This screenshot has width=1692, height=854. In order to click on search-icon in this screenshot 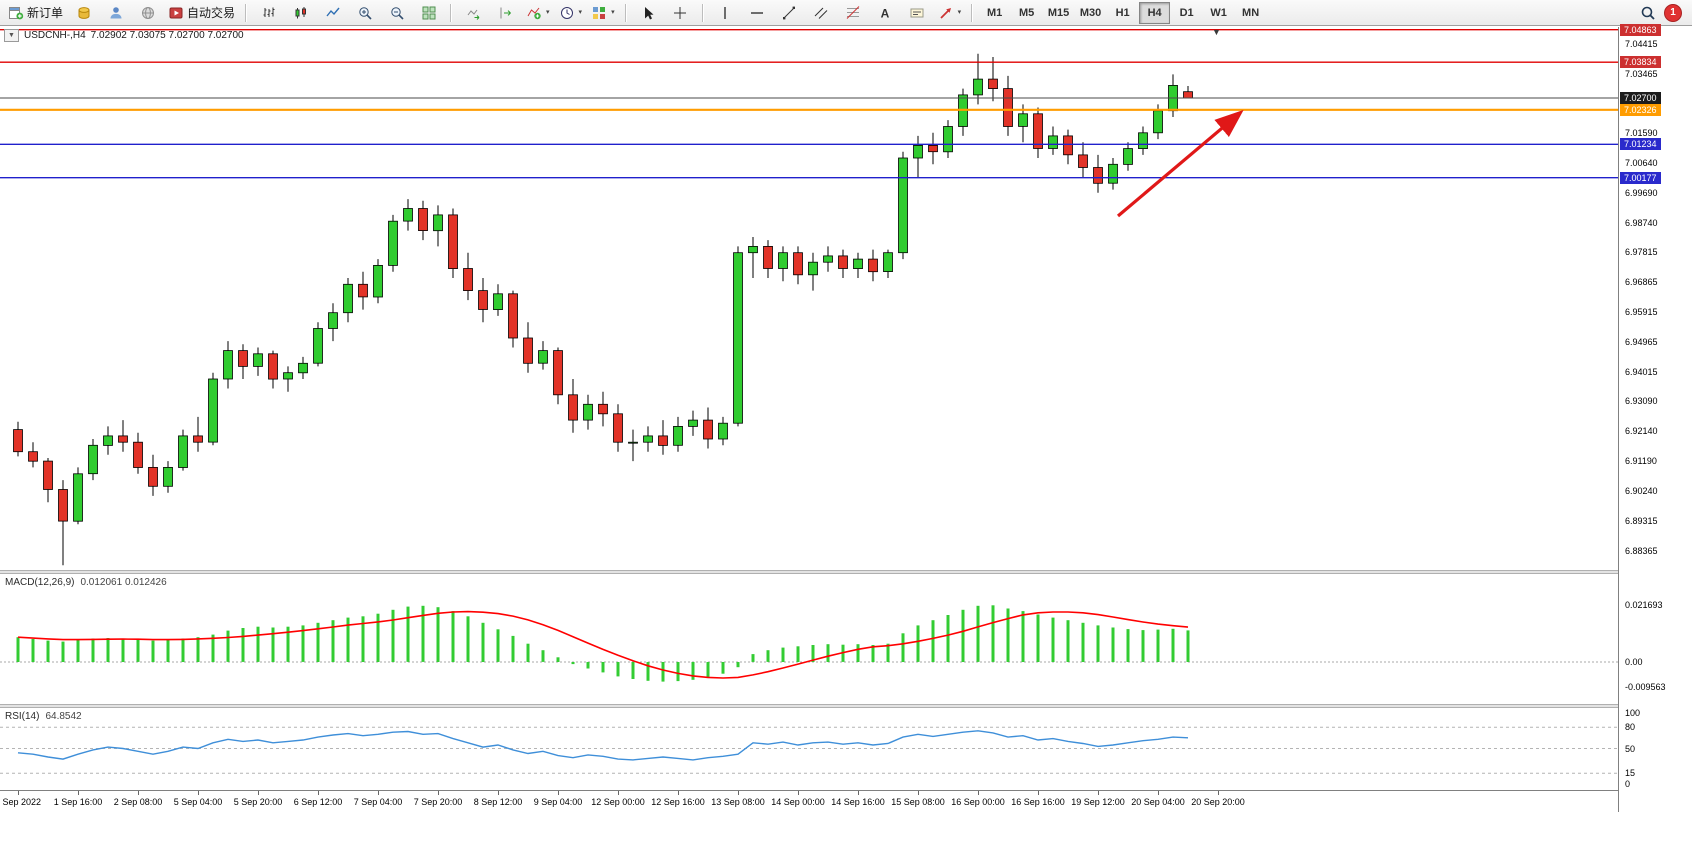, I will do `click(1648, 13)`.